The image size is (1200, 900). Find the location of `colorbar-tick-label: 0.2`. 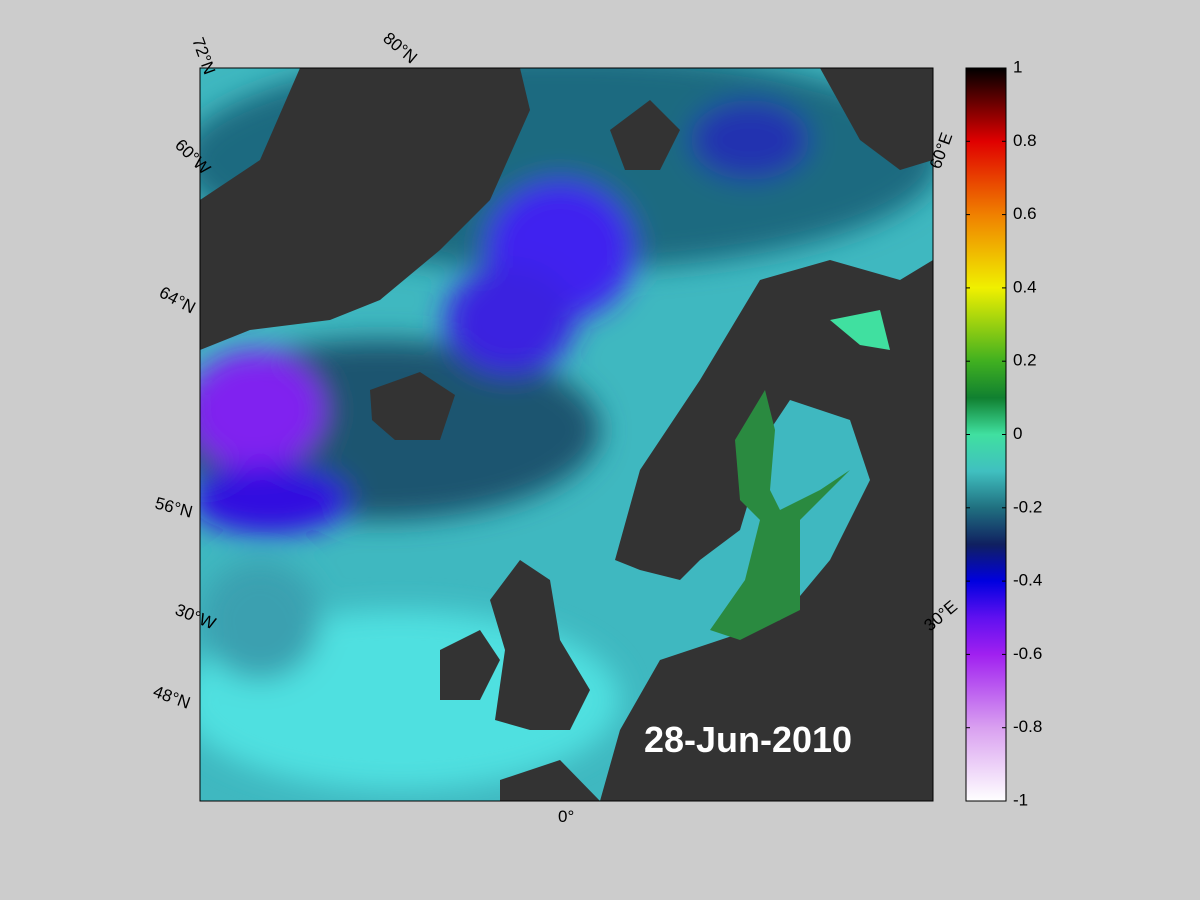

colorbar-tick-label: 0.2 is located at coordinates (1025, 360).